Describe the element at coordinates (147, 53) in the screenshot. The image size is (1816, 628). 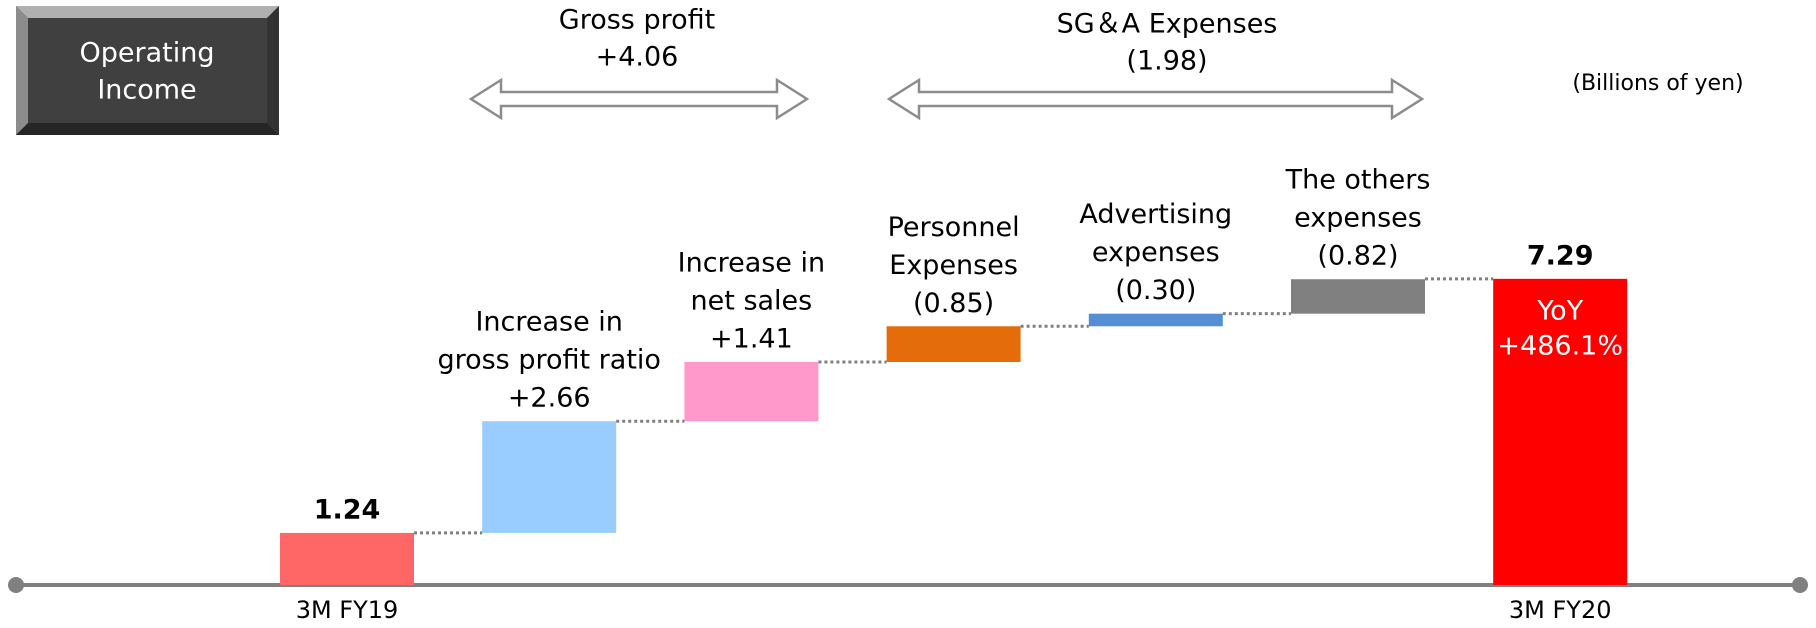
I see `title-line: Operating` at that location.